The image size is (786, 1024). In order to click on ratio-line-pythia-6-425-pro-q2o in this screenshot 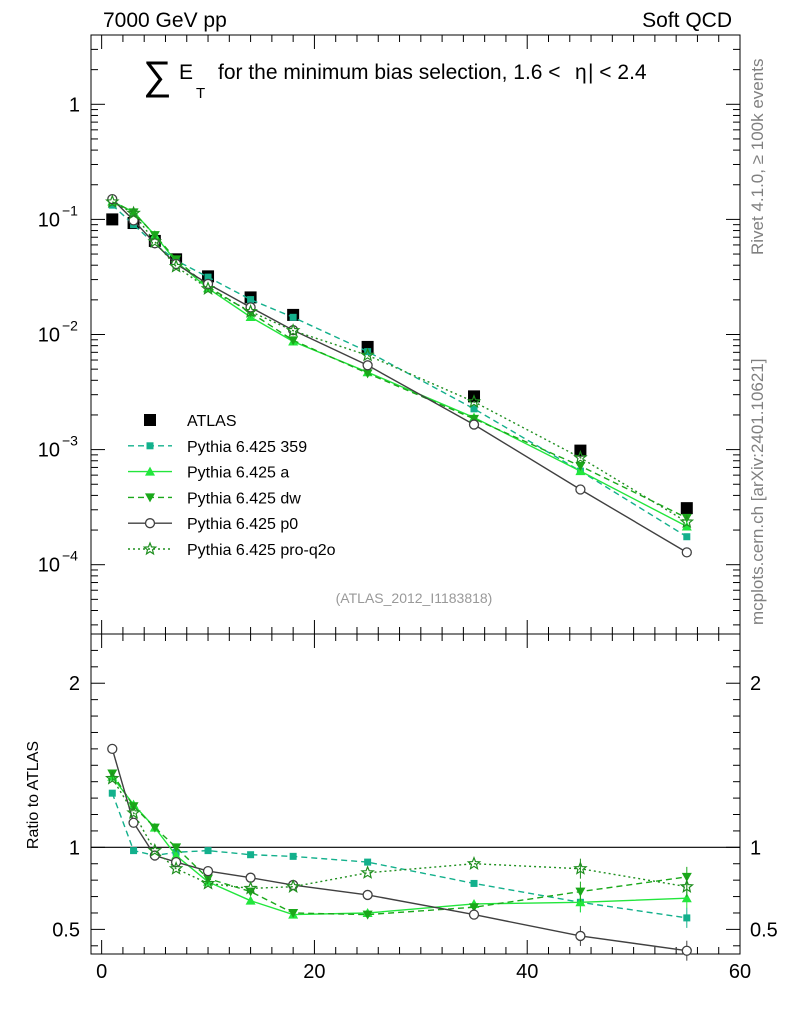, I will do `click(399, 834)`.